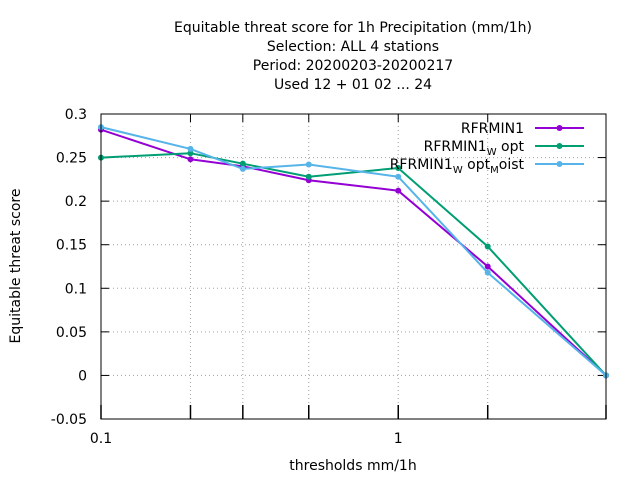  What do you see at coordinates (82, 376) in the screenshot?
I see `y-tick-label: 0` at bounding box center [82, 376].